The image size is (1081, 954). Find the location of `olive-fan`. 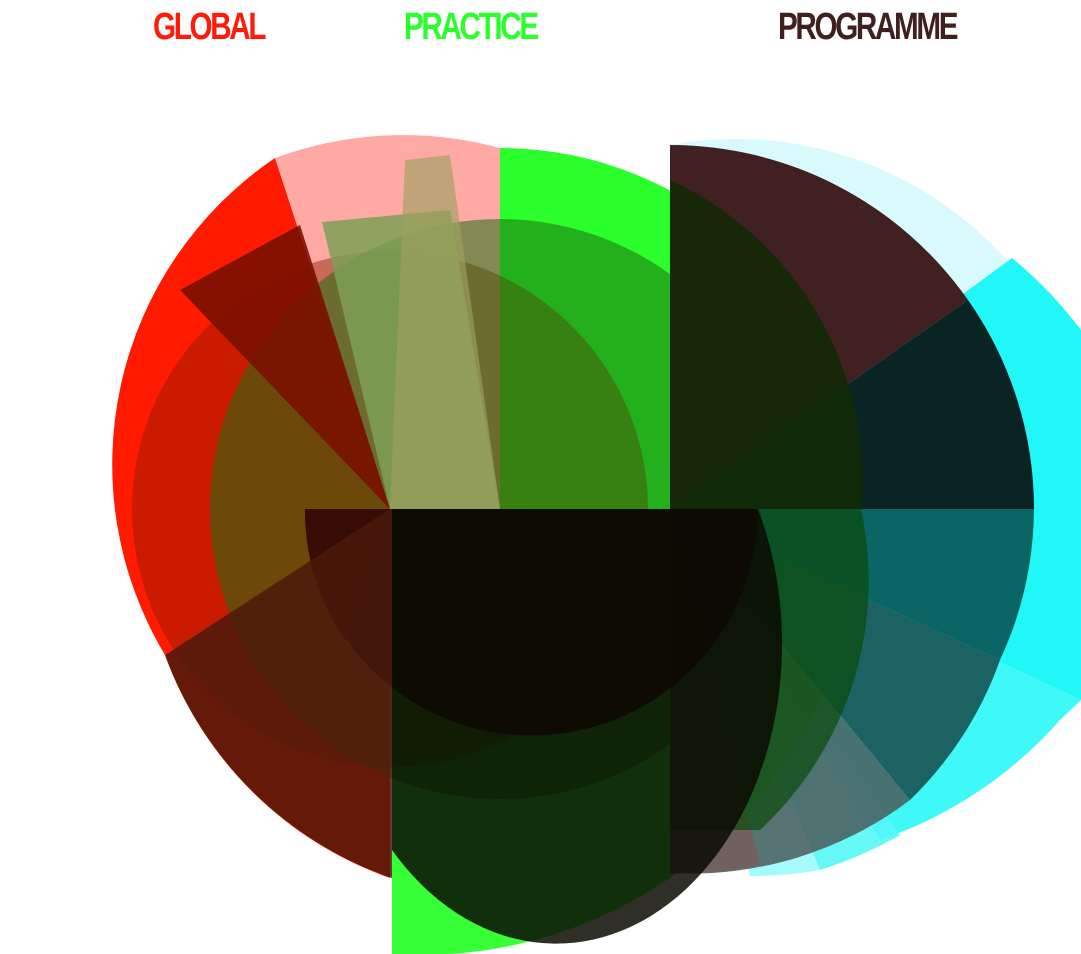

olive-fan is located at coordinates (340, 332).